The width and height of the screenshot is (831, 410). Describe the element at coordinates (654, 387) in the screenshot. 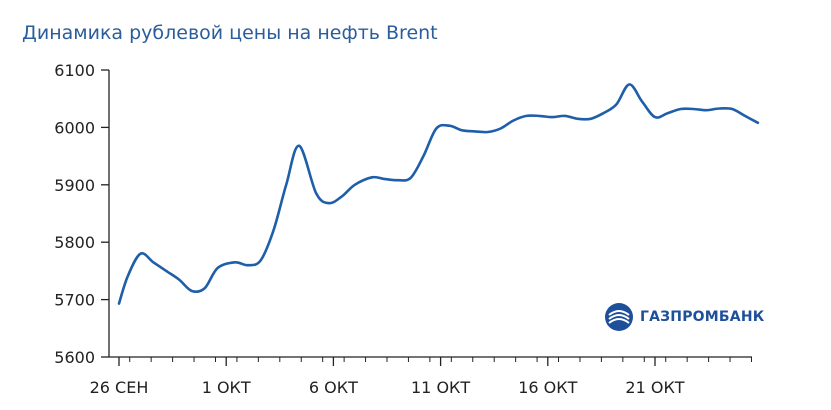

I see `x-tick-label: 21 ОКТ` at that location.